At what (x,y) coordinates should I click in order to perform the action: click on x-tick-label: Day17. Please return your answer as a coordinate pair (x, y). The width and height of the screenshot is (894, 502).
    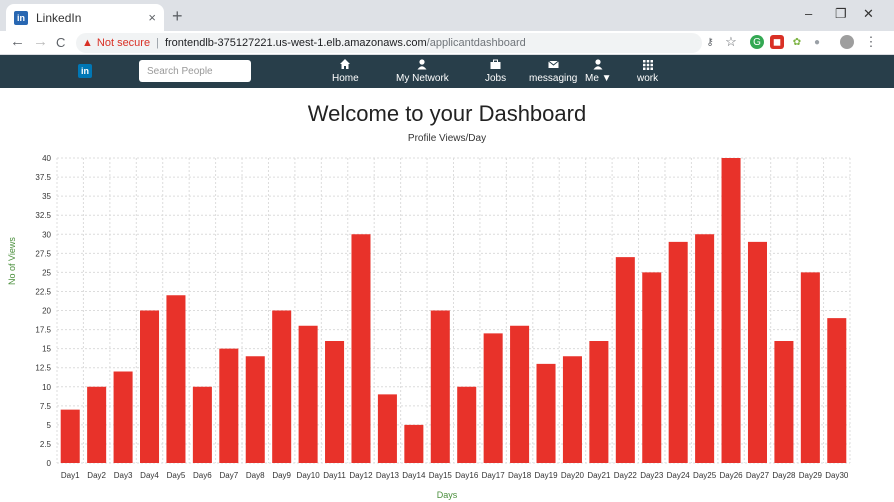
    Looking at the image, I should click on (494, 475).